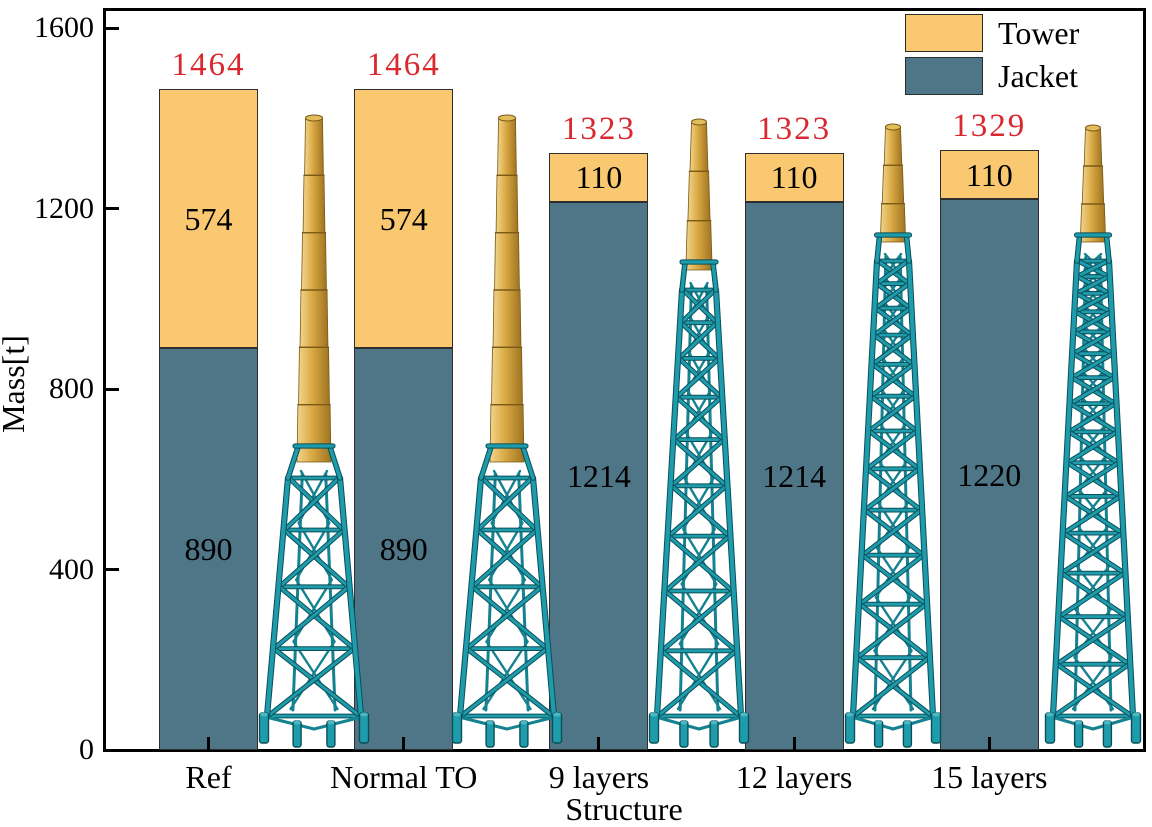  I want to click on tower-color-swatch, so click(944, 33).